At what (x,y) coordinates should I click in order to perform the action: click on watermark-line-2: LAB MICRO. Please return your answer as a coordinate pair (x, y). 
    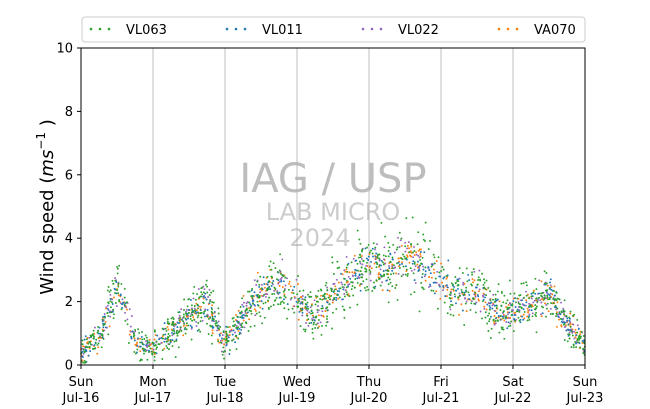
    Looking at the image, I should click on (333, 212).